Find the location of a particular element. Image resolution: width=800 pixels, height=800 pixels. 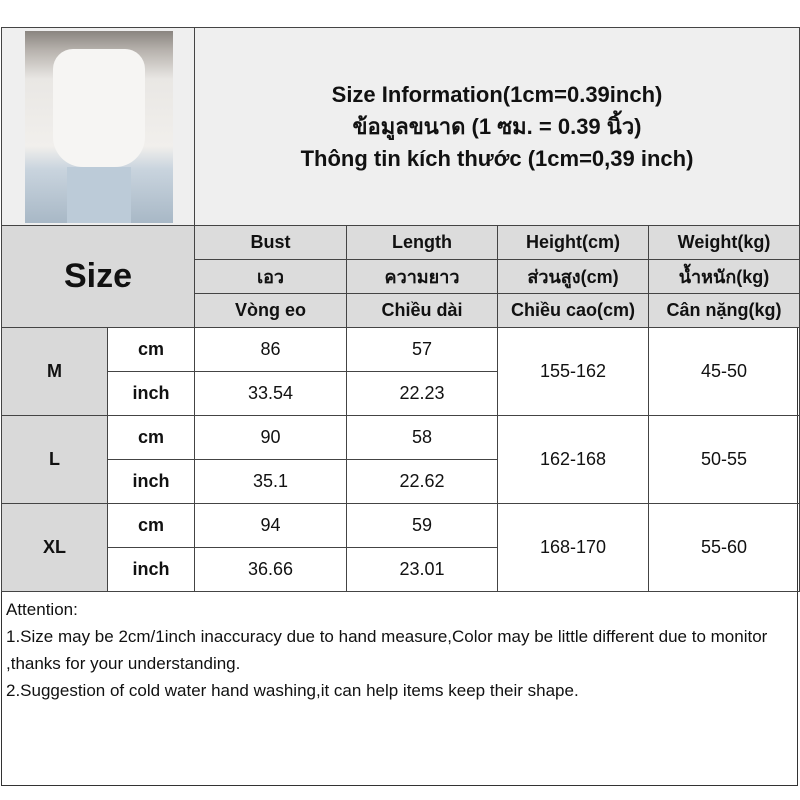

col-bust-en: Bust is located at coordinates (270, 242).